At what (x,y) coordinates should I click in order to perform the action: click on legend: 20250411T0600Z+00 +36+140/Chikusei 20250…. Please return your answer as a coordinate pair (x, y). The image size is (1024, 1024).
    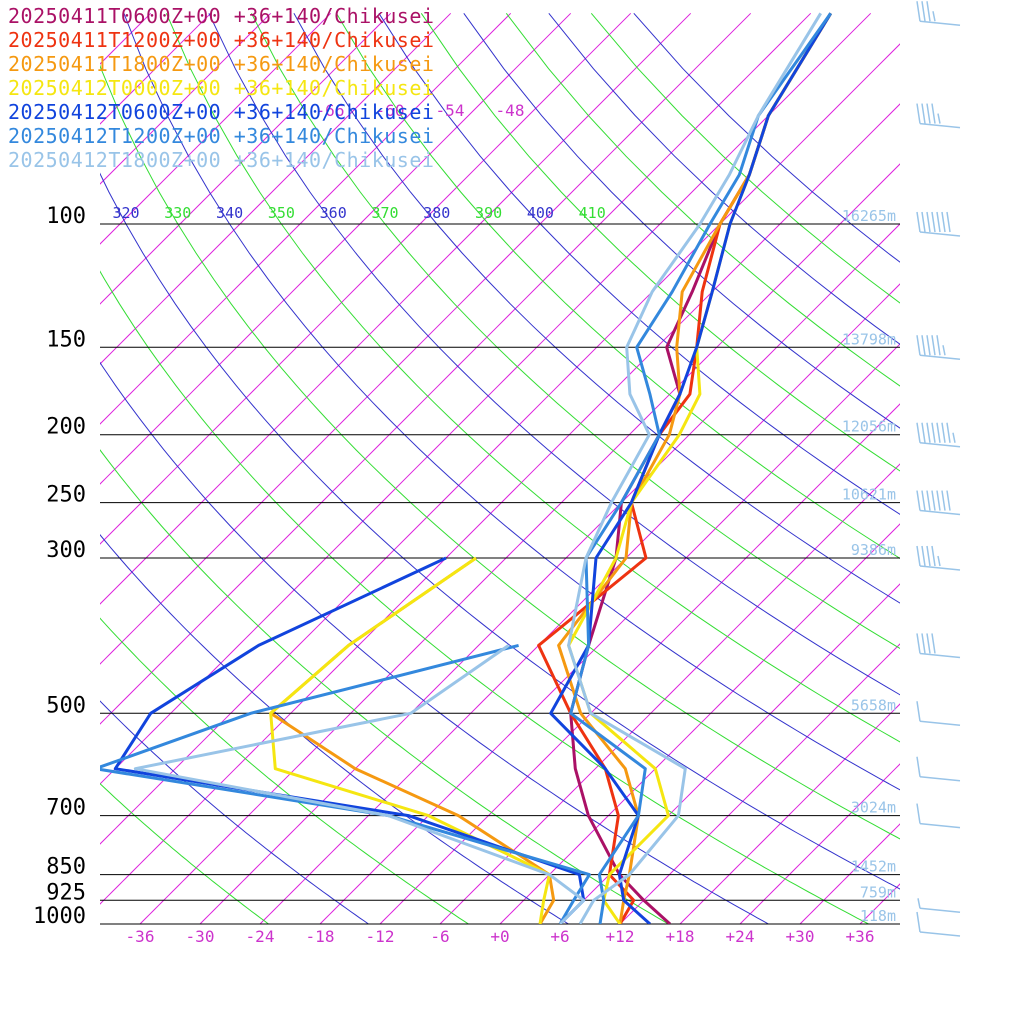
    Looking at the image, I should click on (221, 88).